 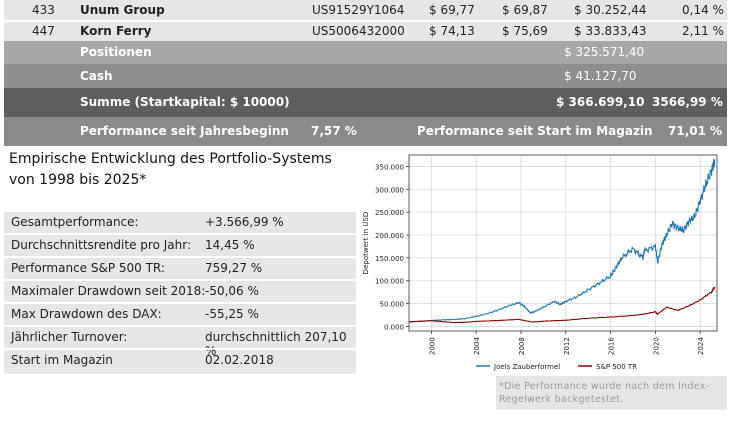 What do you see at coordinates (232, 314) in the screenshot?
I see `stat-value: -55,25 %` at bounding box center [232, 314].